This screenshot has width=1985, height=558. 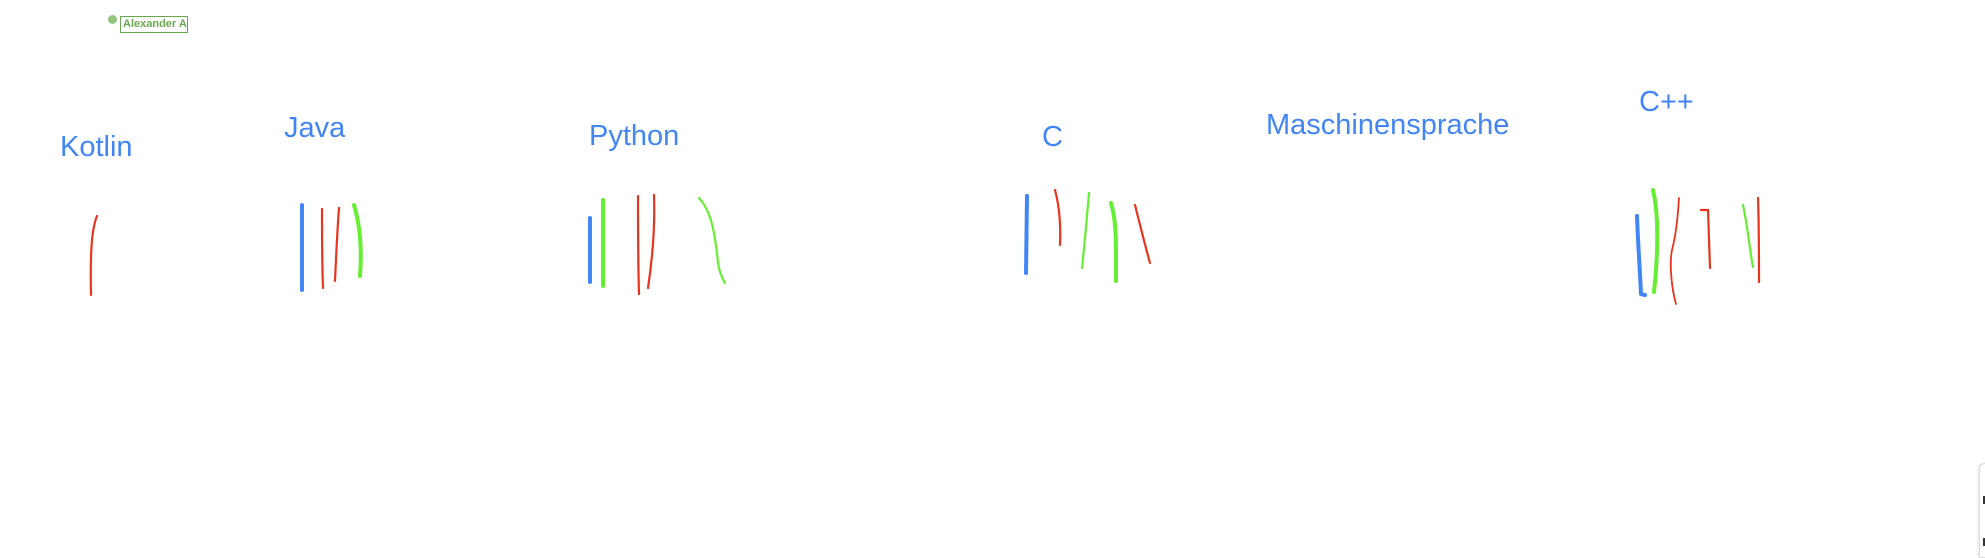 What do you see at coordinates (1666, 102) in the screenshot?
I see `label-cpp: C++` at bounding box center [1666, 102].